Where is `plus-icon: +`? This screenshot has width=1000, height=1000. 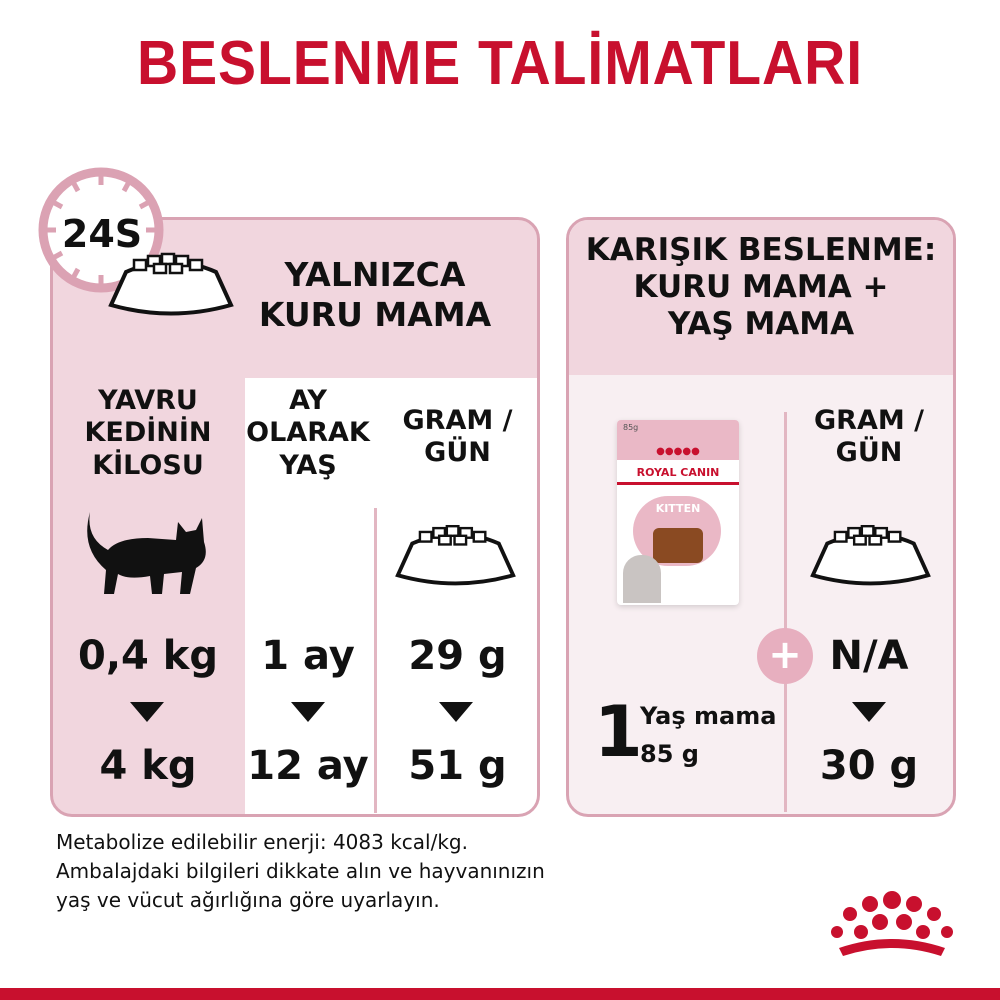 plus-icon: + is located at coordinates (785, 656).